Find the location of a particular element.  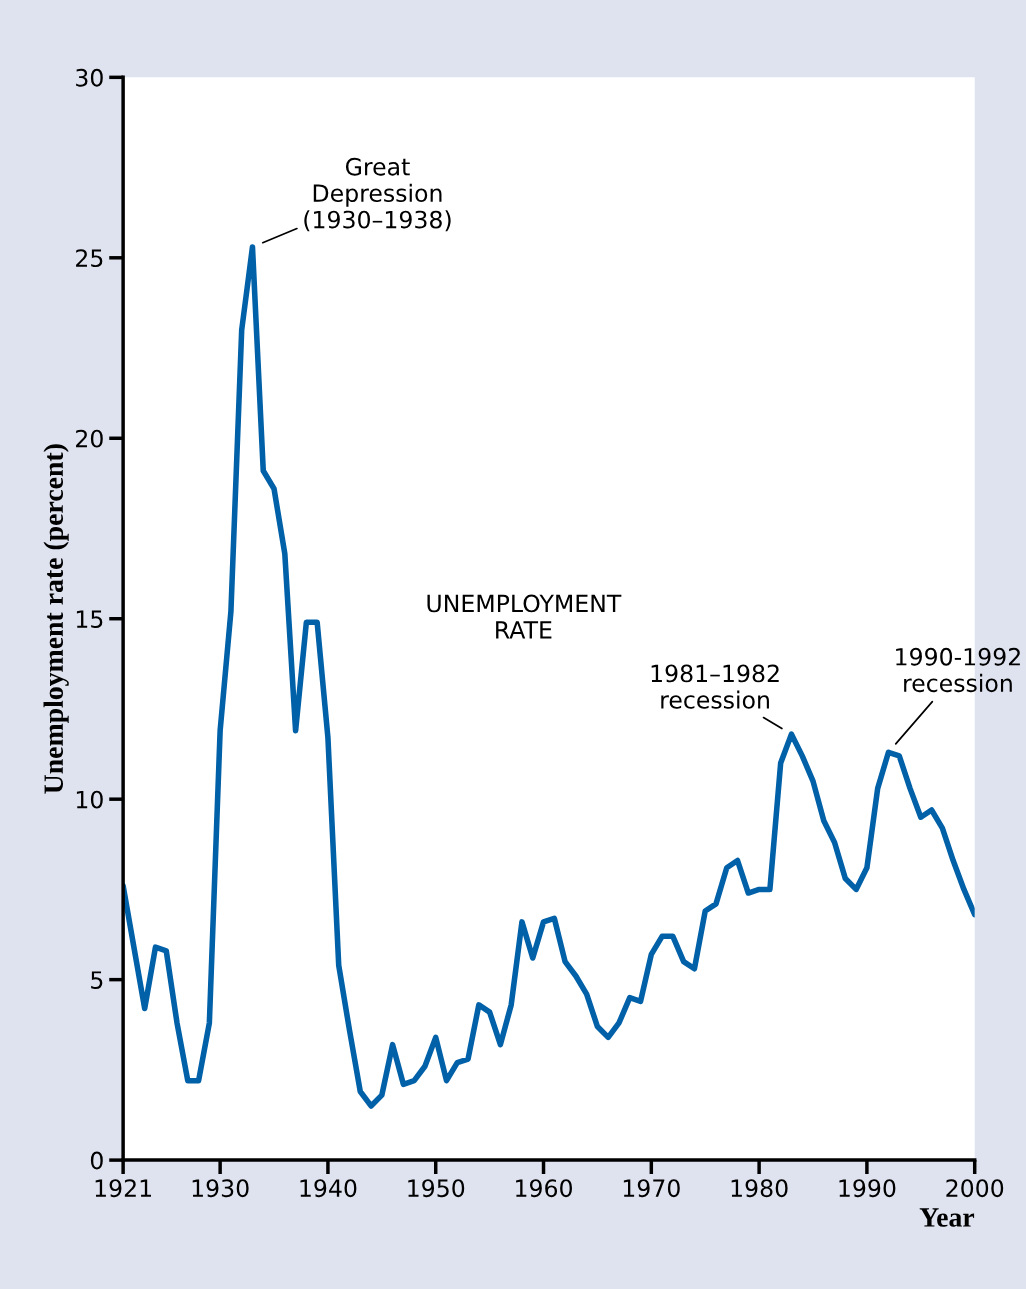

y-axis-title: Unemployment rate (percent) is located at coordinates (56, 619).